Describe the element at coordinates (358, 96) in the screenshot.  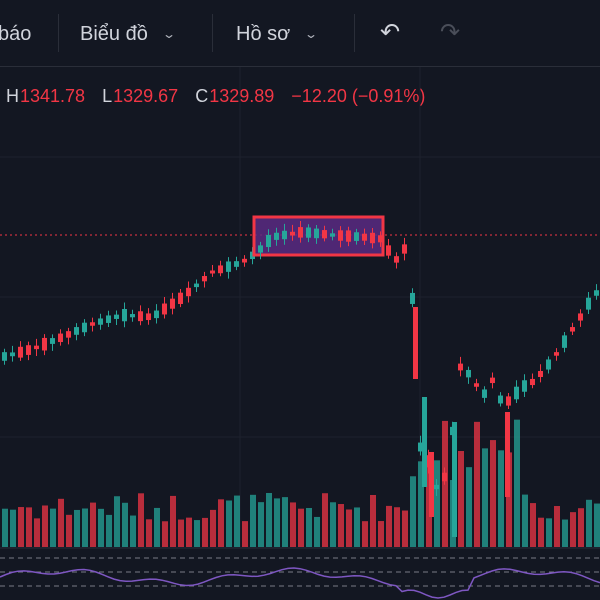
I see `change-value: −12.20 (−0.91%)` at that location.